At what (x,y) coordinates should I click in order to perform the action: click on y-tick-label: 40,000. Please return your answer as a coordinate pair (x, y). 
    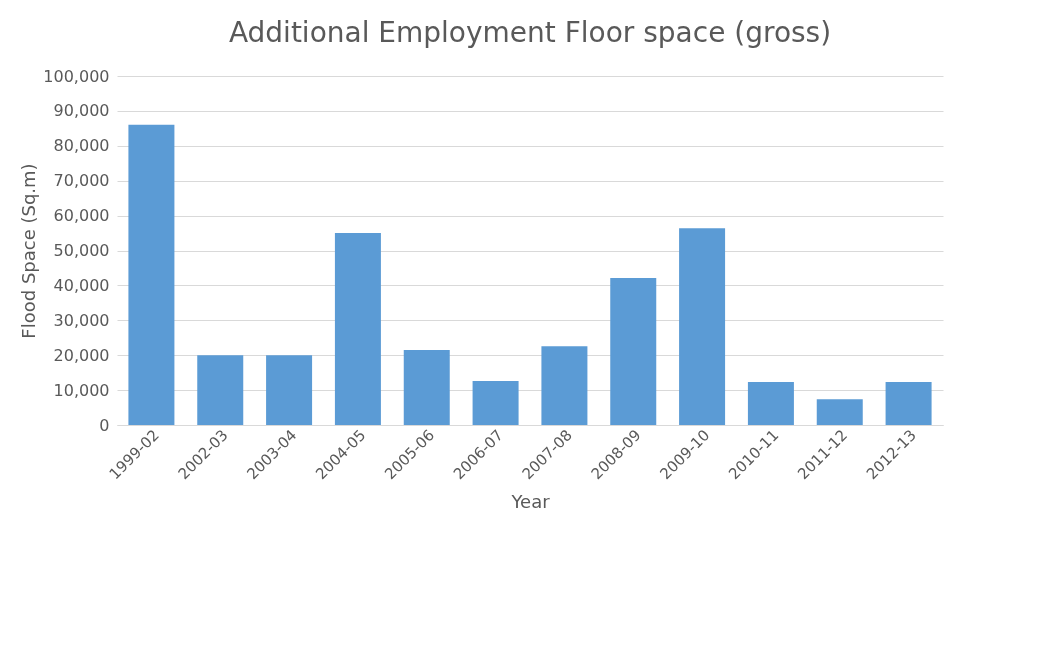
    Looking at the image, I should click on (81, 285).